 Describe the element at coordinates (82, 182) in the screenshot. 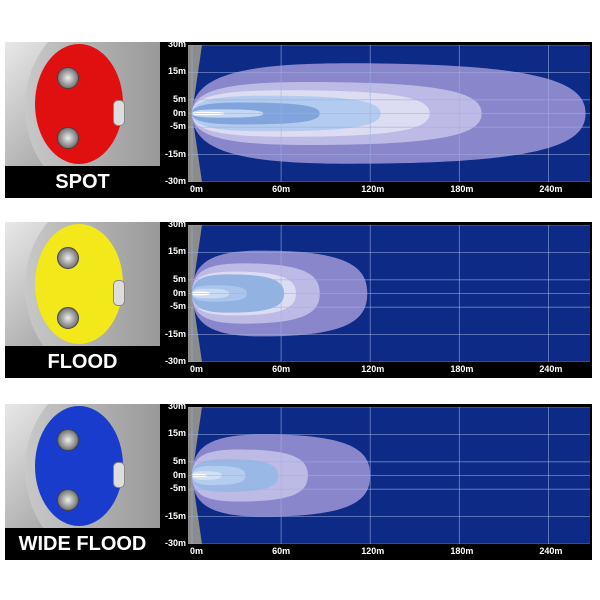

I see `beam-type-label: SPOT` at that location.